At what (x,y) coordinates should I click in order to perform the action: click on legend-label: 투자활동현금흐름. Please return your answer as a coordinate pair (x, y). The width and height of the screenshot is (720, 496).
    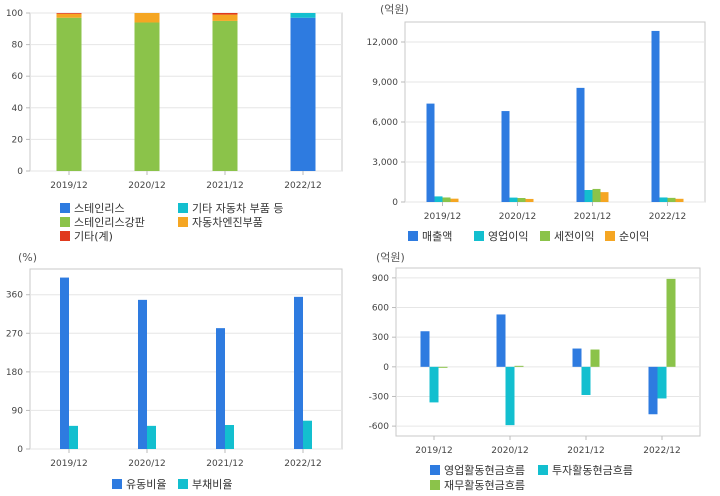
    Looking at the image, I should click on (592, 470).